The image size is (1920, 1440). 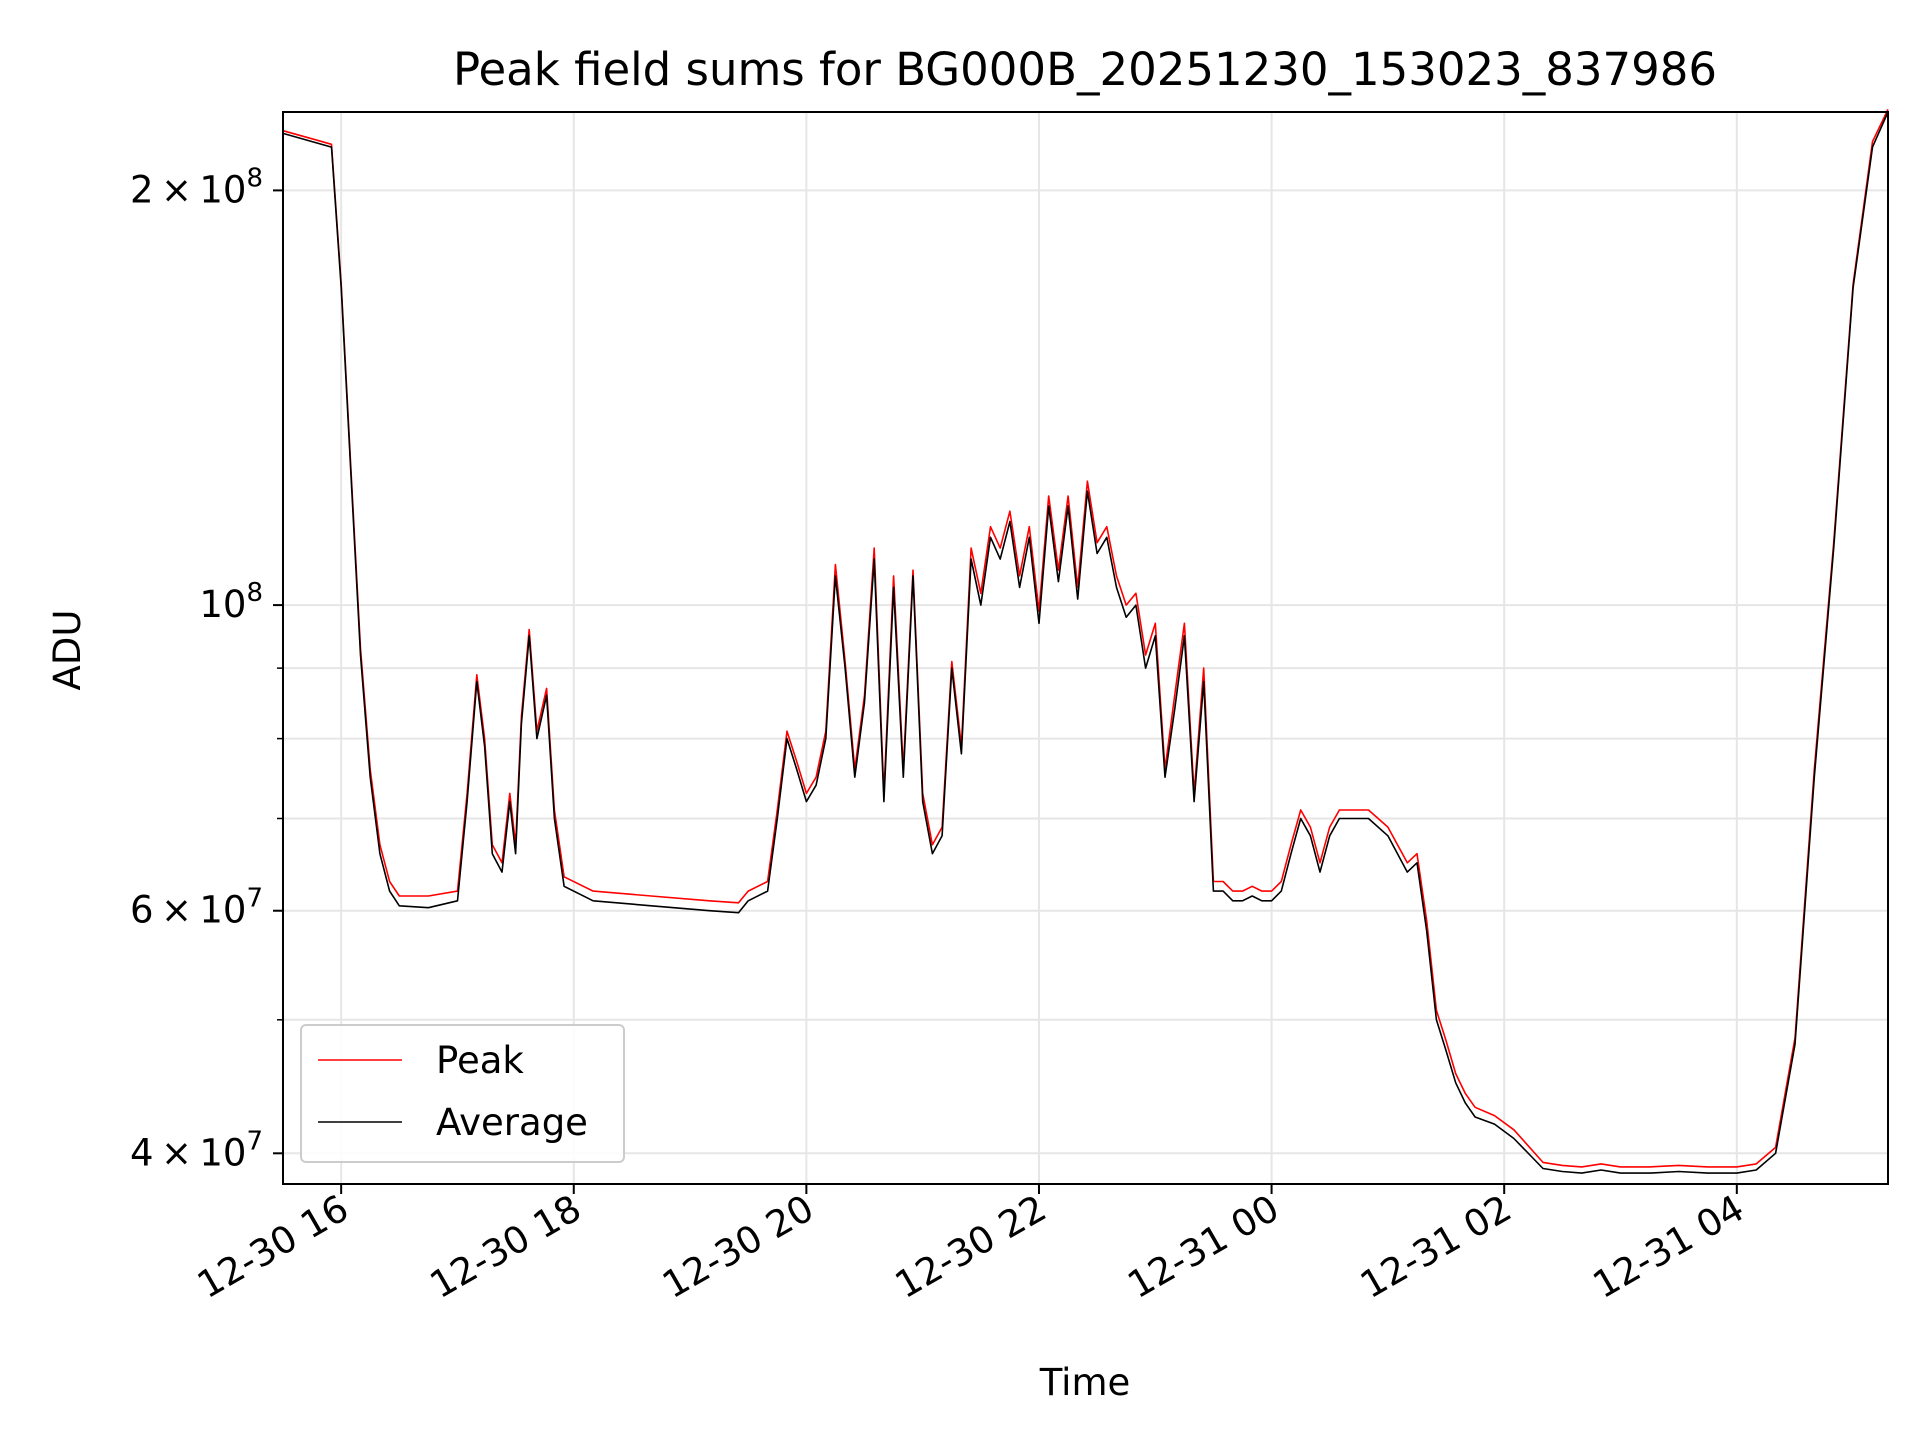 What do you see at coordinates (196, 1150) in the screenshot?
I see `y-tick-label: 4 × 107` at bounding box center [196, 1150].